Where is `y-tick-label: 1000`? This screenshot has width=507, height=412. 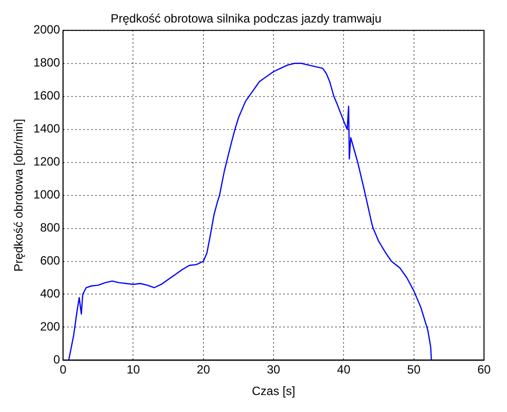 y-tick-label: 1000 is located at coordinates (46, 195).